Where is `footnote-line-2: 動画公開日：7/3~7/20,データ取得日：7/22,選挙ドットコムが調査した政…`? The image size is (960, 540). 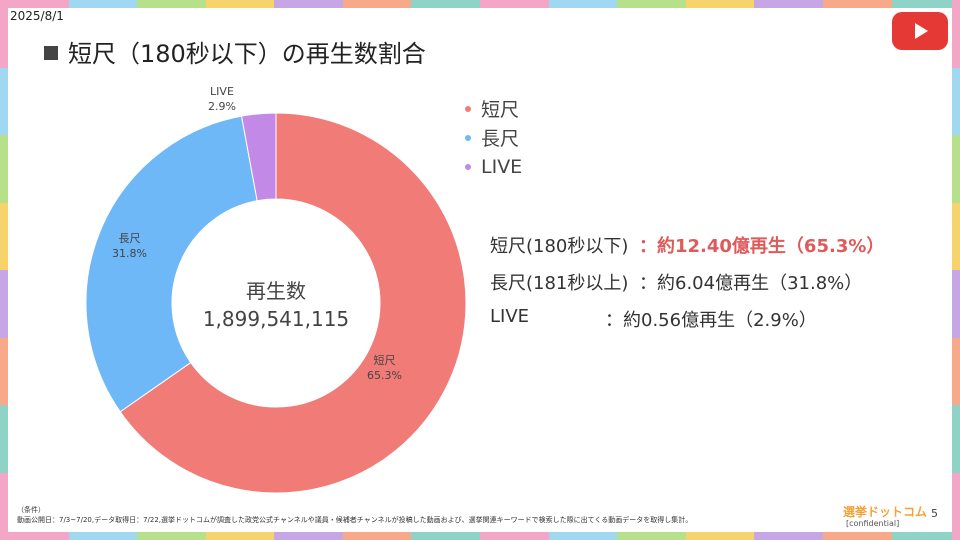 footnote-line-2: 動画公開日：7/3~7/20,データ取得日：7/22,選挙ドットコムが調査した政… is located at coordinates (355, 520).